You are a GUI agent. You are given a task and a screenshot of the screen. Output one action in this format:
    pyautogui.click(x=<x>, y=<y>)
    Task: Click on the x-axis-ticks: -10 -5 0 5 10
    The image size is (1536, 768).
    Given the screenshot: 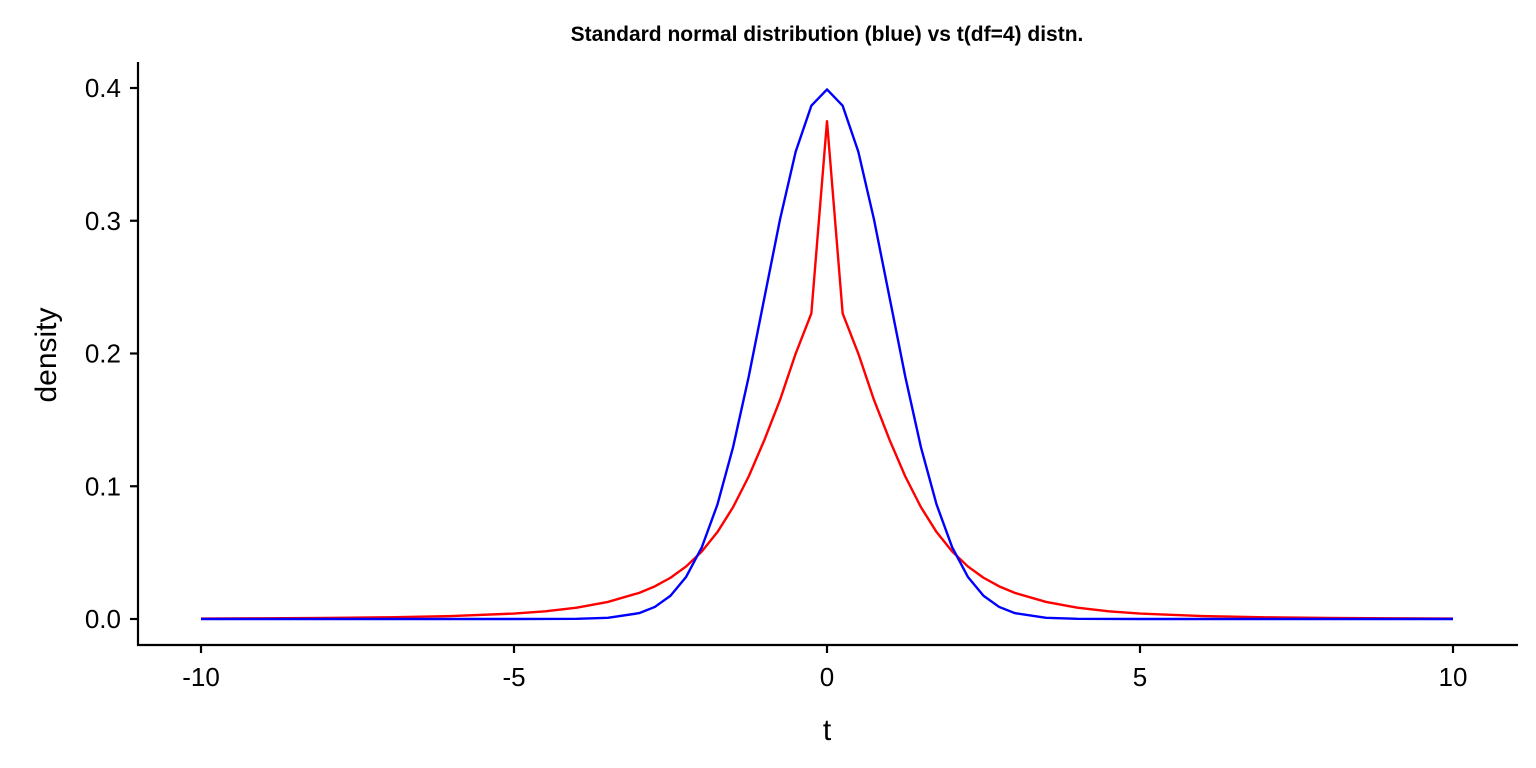 What is the action you would take?
    pyautogui.click(x=824, y=668)
    